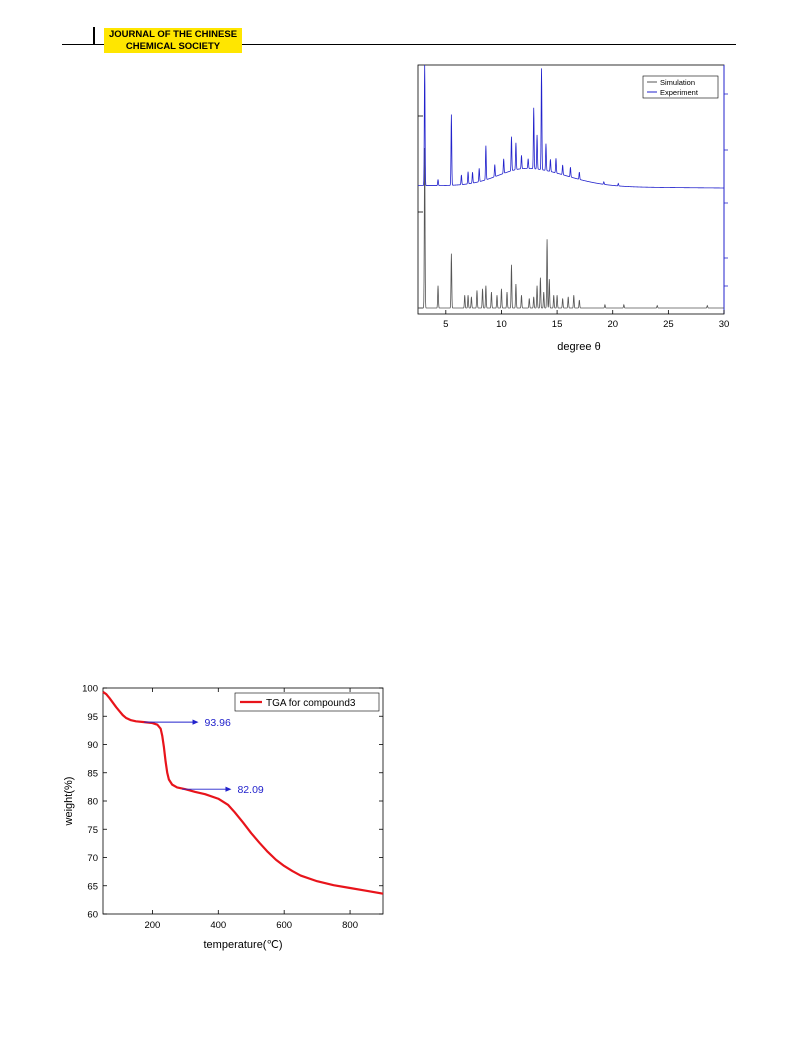 The image size is (793, 1043). I want to click on pxrd-x-tick-label: 10, so click(501, 324).